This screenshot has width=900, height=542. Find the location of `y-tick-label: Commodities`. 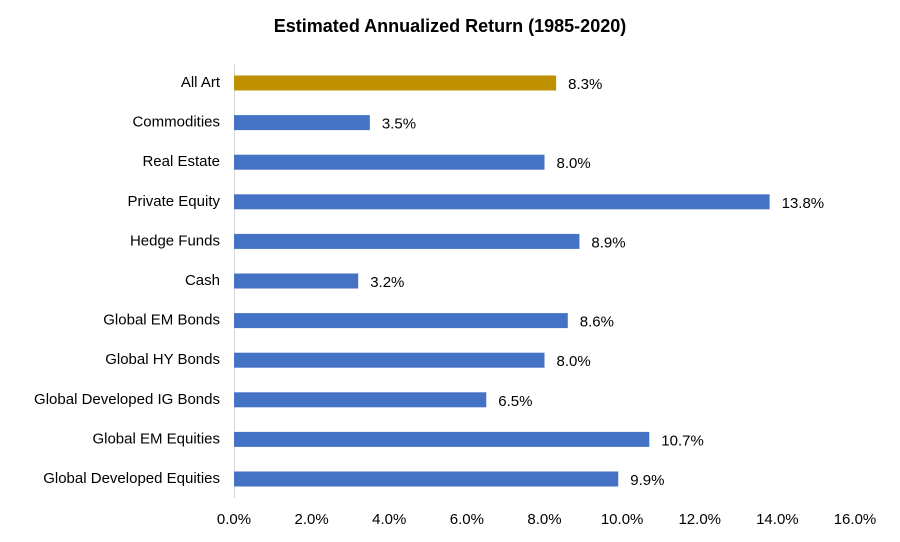

y-tick-label: Commodities is located at coordinates (176, 122).